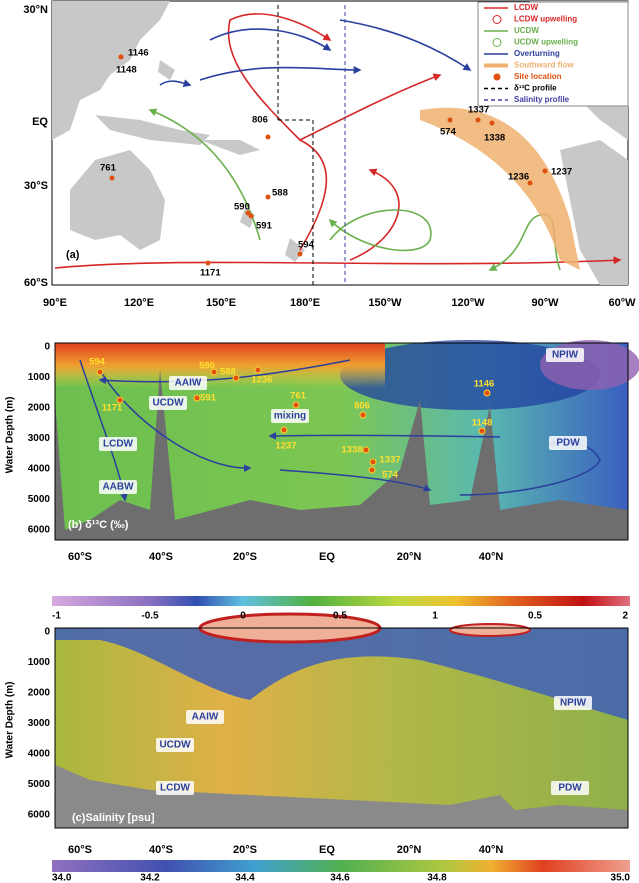 This screenshot has height=883, width=639. What do you see at coordinates (298, 396) in the screenshot?
I see `site-label: 761` at bounding box center [298, 396].